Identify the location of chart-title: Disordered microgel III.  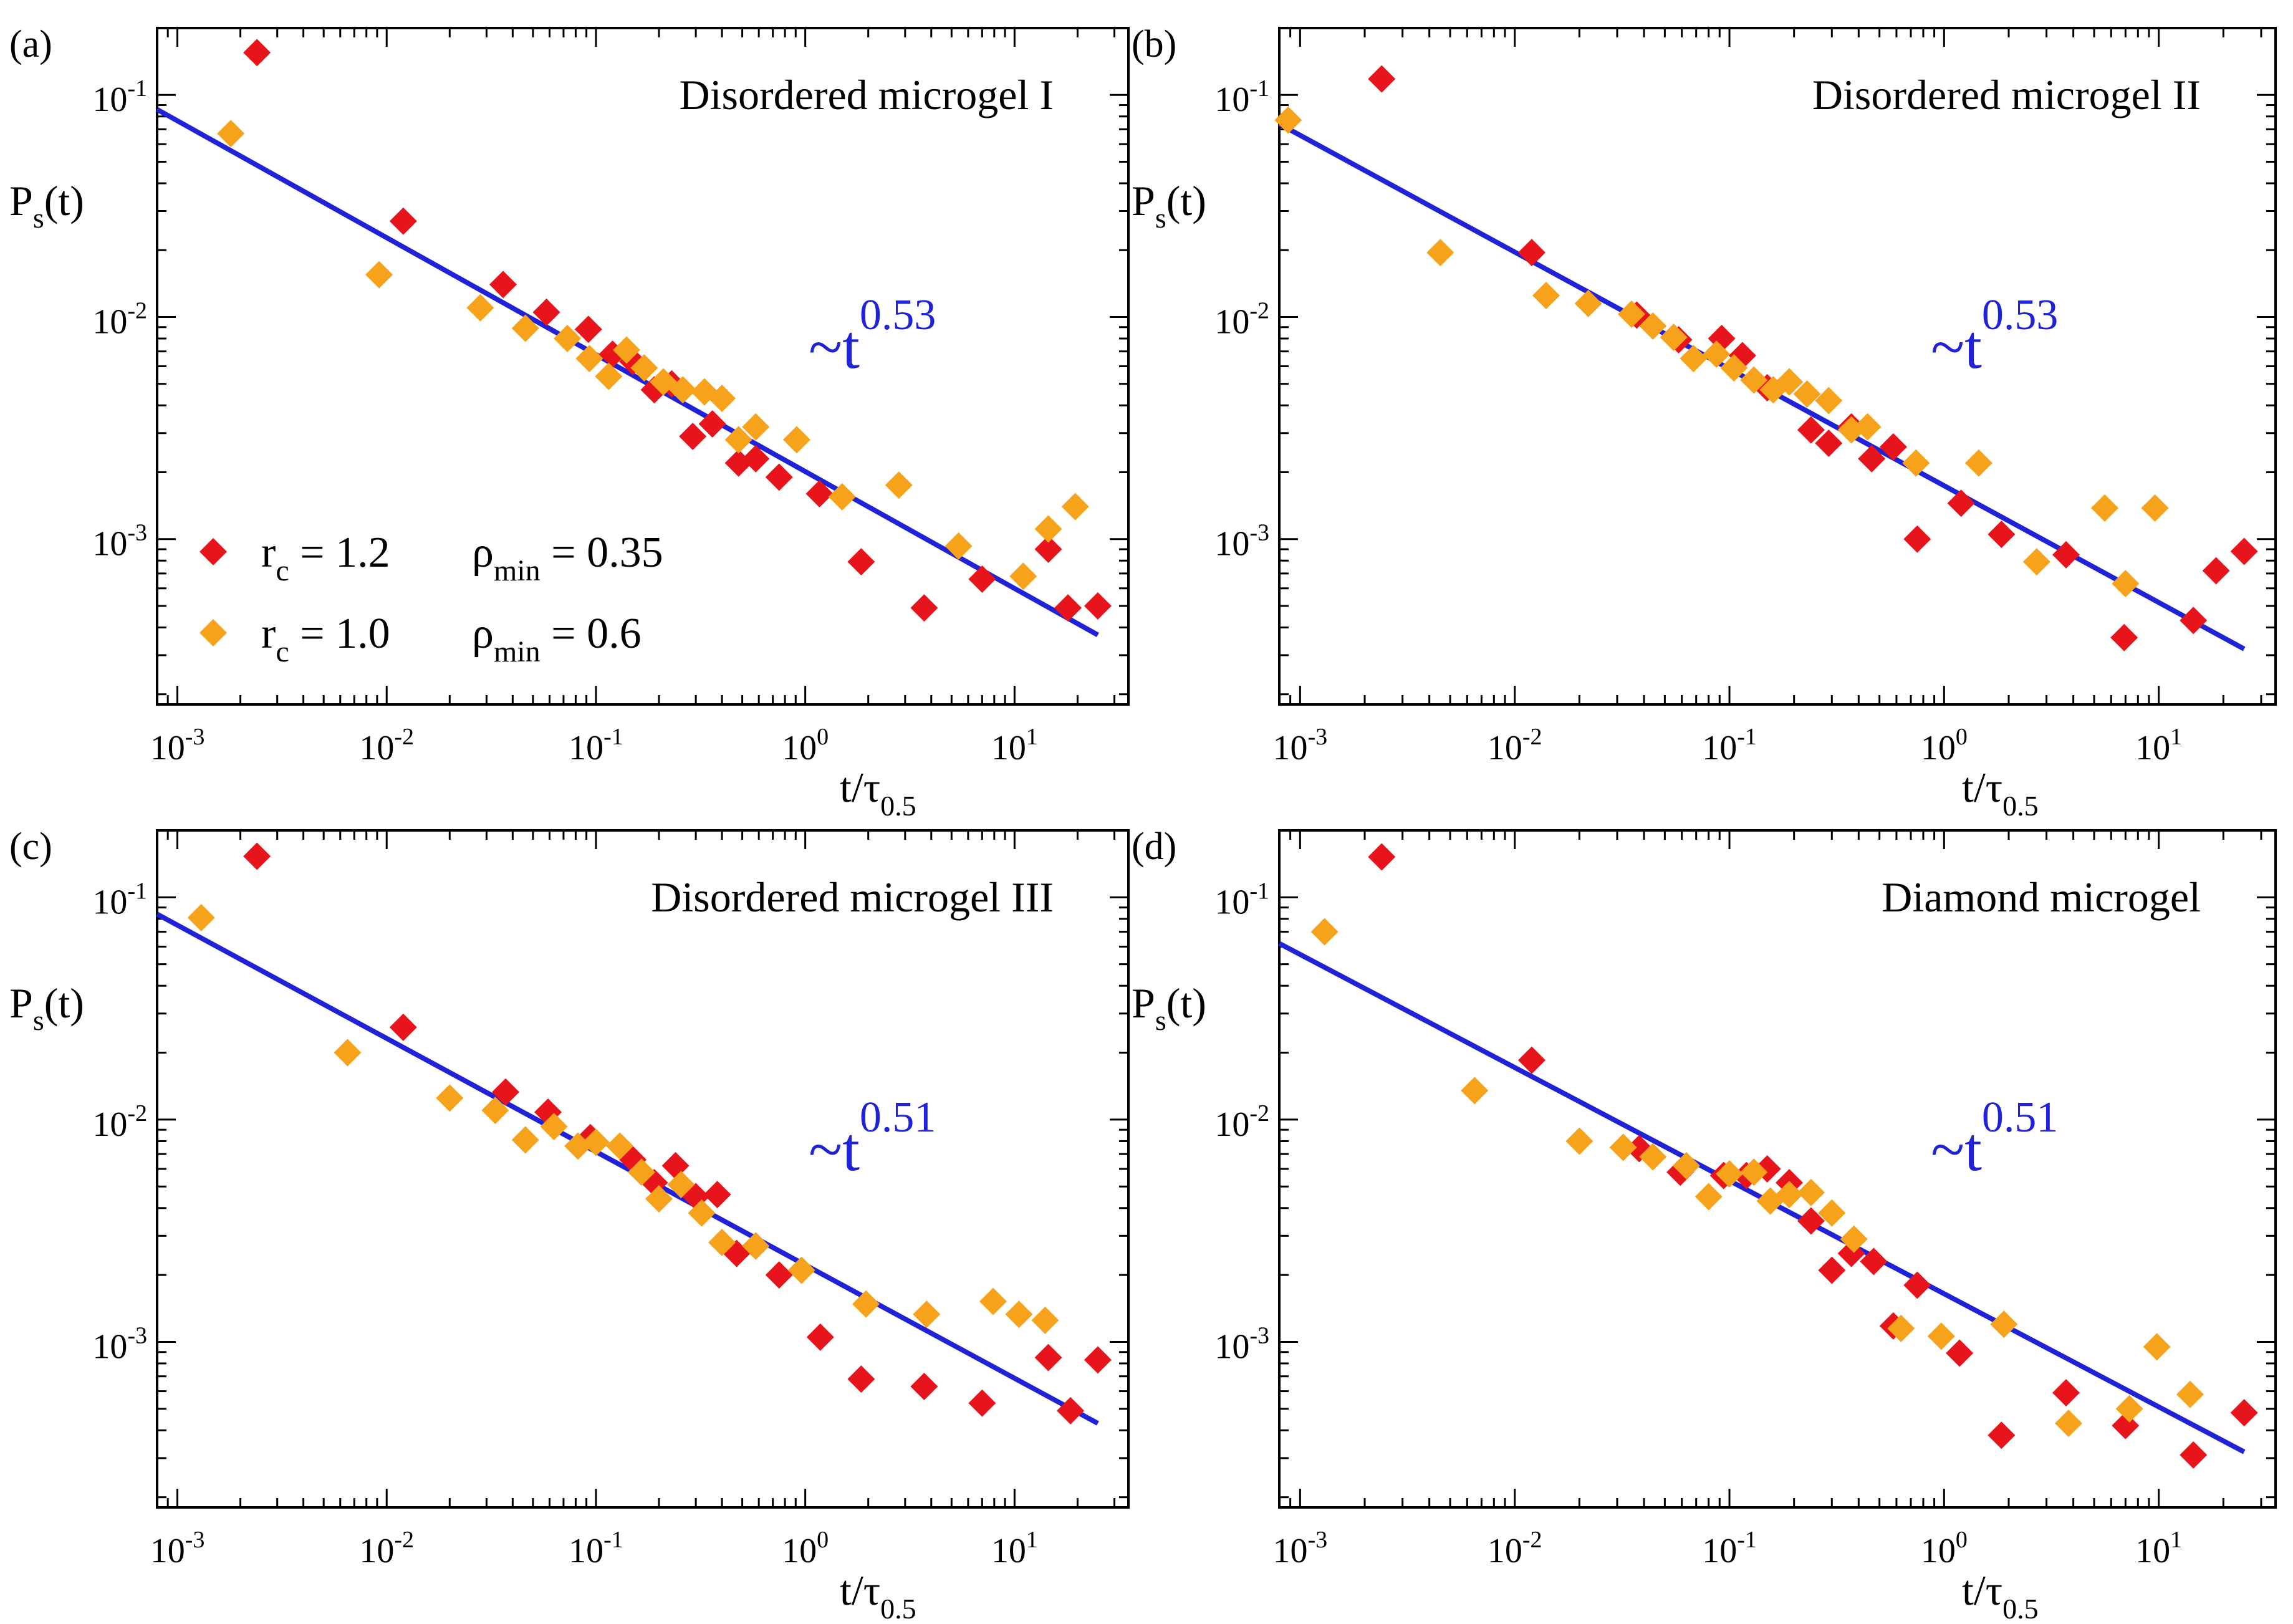
(852, 897).